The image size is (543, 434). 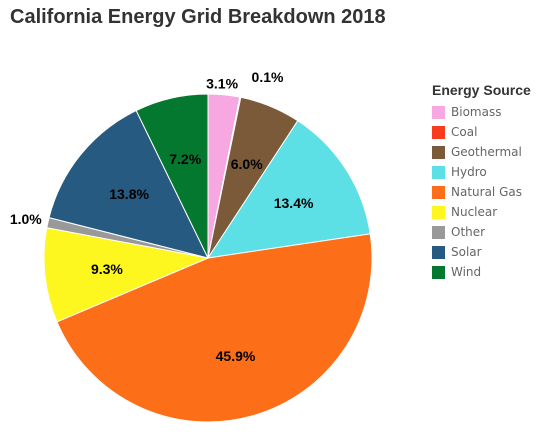 What do you see at coordinates (126, 275) in the screenshot?
I see `pie-slice-nuclear` at bounding box center [126, 275].